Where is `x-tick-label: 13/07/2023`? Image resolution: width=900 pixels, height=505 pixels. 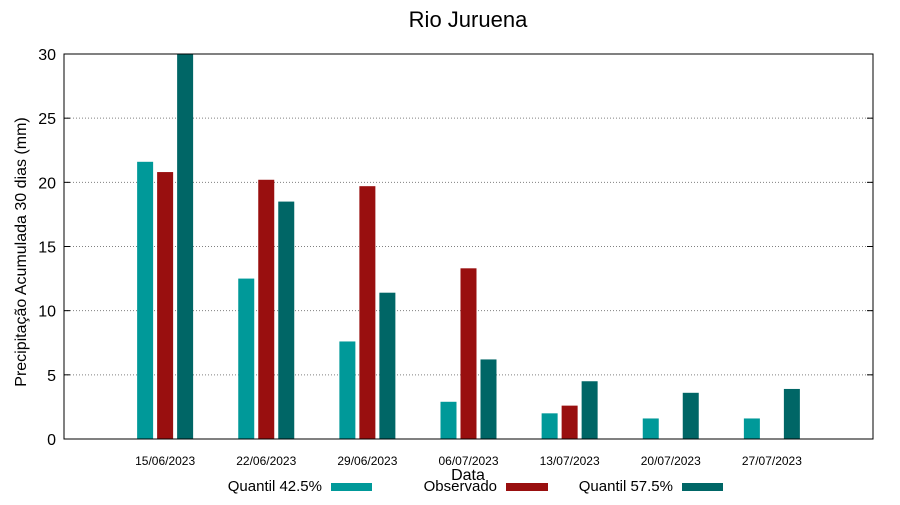 x-tick-label: 13/07/2023 is located at coordinates (570, 461).